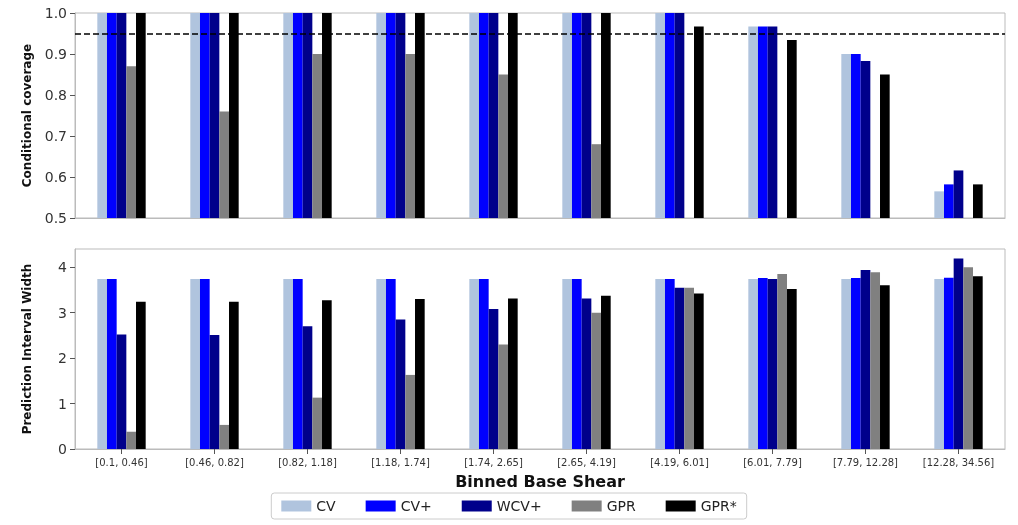 Image resolution: width=1018 pixels, height=525 pixels. What do you see at coordinates (62, 449) in the screenshot?
I see `y-tick-label: 0` at bounding box center [62, 449].